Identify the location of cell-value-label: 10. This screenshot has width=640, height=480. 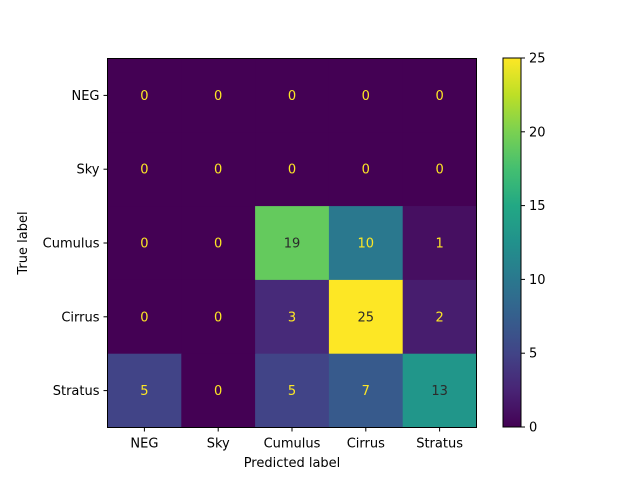
(366, 244).